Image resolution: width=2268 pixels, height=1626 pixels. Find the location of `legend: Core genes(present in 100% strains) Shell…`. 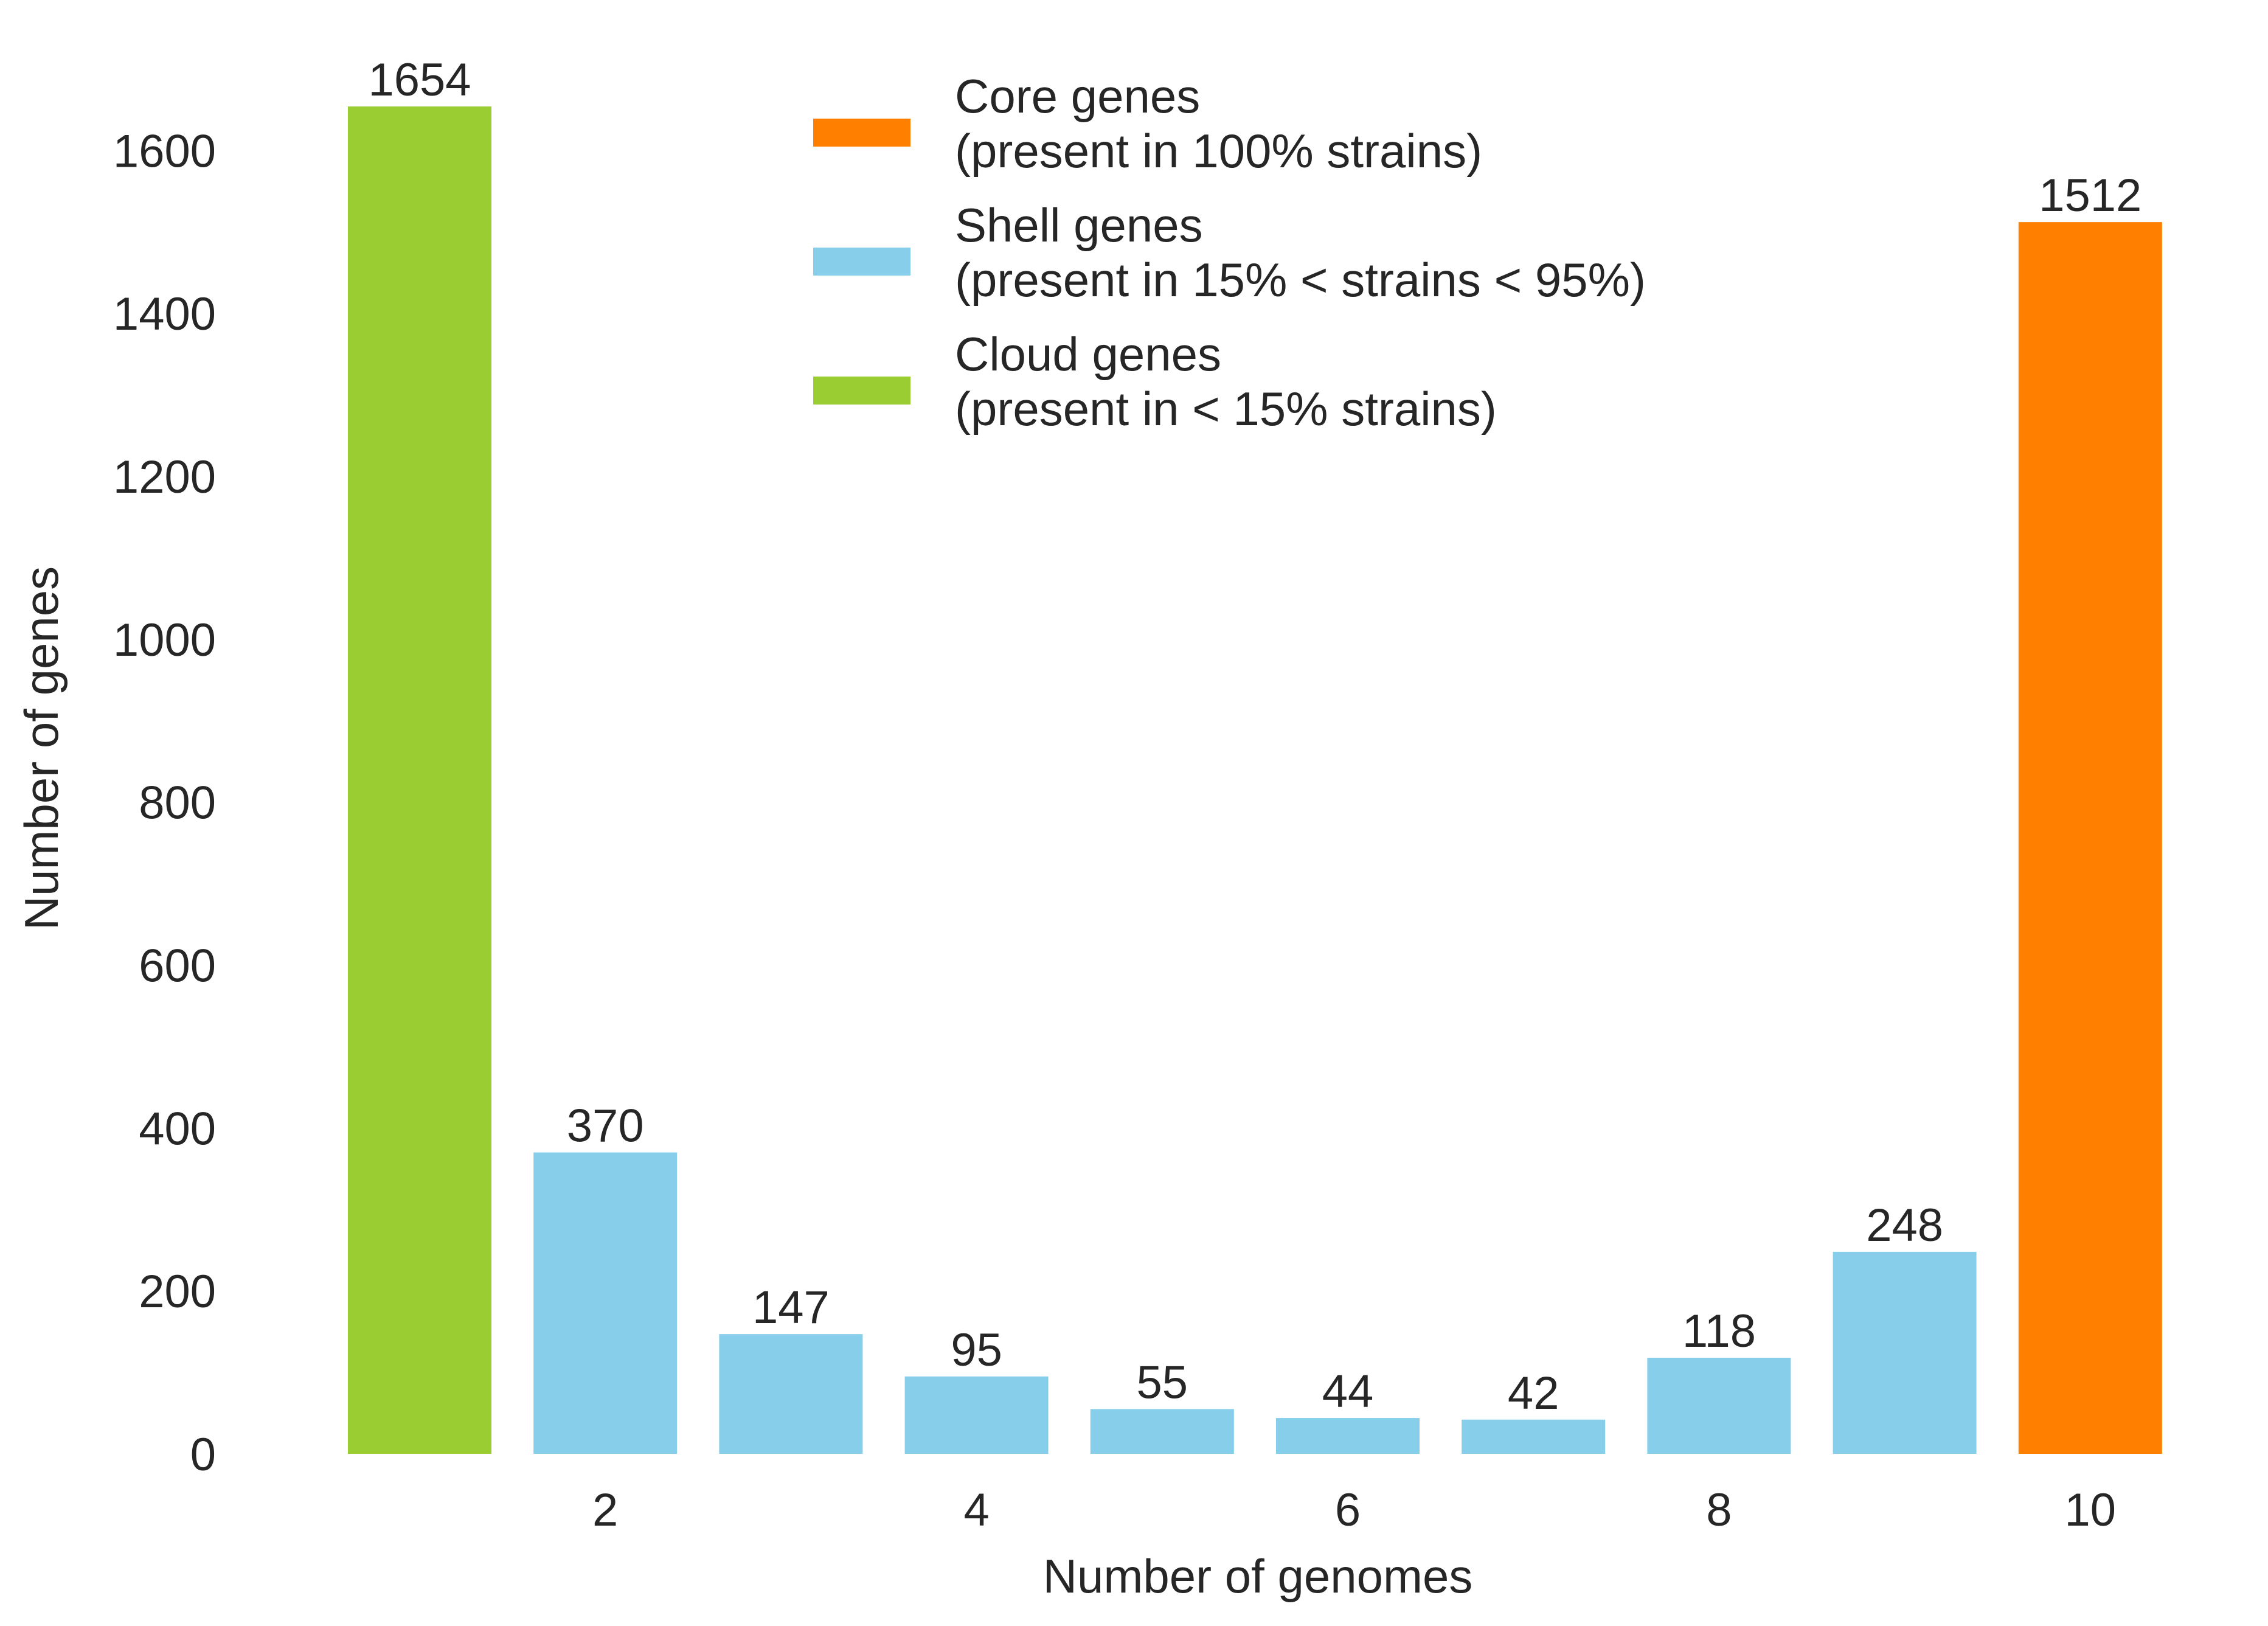

legend: Core genes(present in 100% strains) Shell… is located at coordinates (1229, 252).